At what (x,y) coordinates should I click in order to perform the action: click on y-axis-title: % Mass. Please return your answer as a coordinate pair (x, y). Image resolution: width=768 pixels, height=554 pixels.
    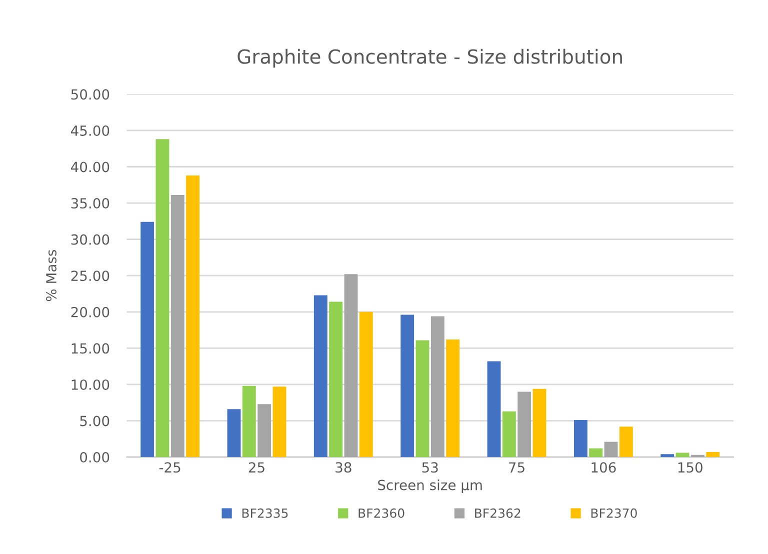
    Looking at the image, I should click on (51, 276).